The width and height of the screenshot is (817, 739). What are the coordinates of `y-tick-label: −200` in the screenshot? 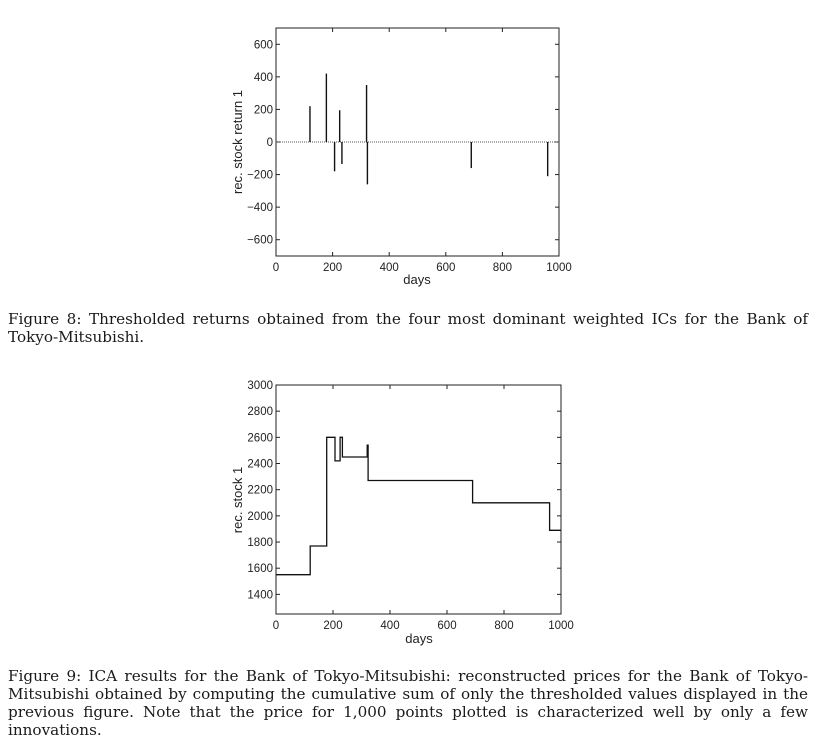 It's located at (260, 176).